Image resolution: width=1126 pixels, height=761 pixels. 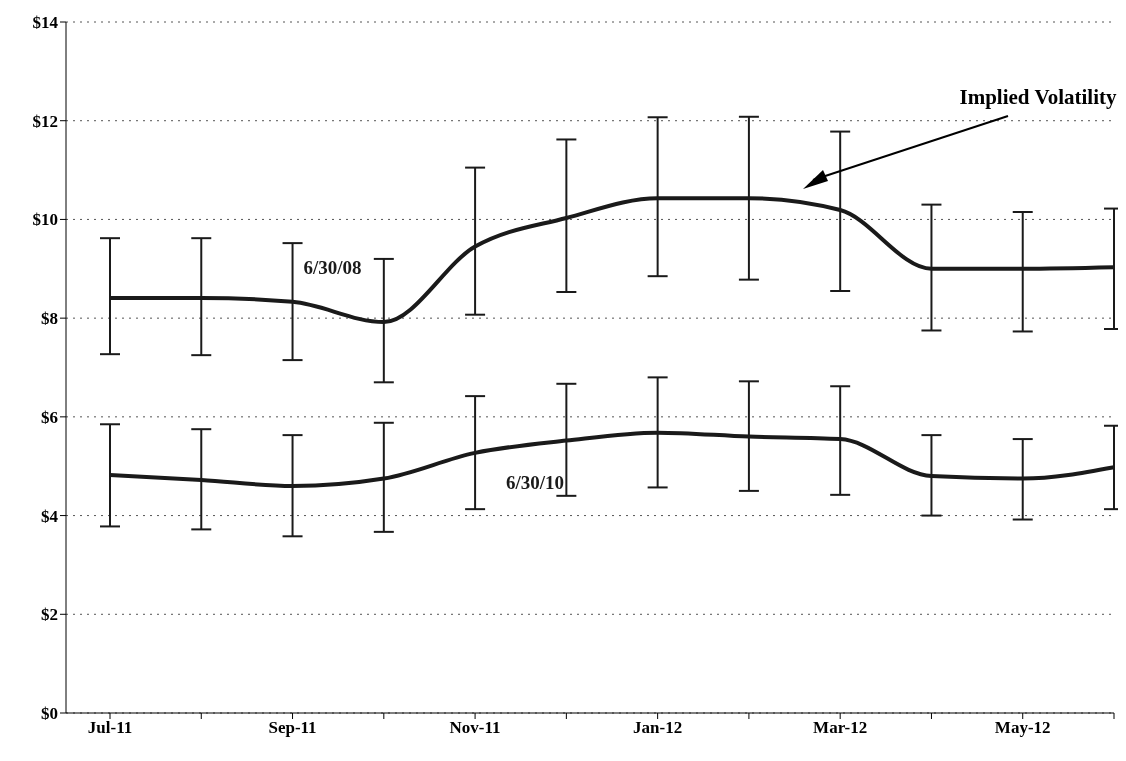 I want to click on y-tick-label: $2, so click(x=49, y=615).